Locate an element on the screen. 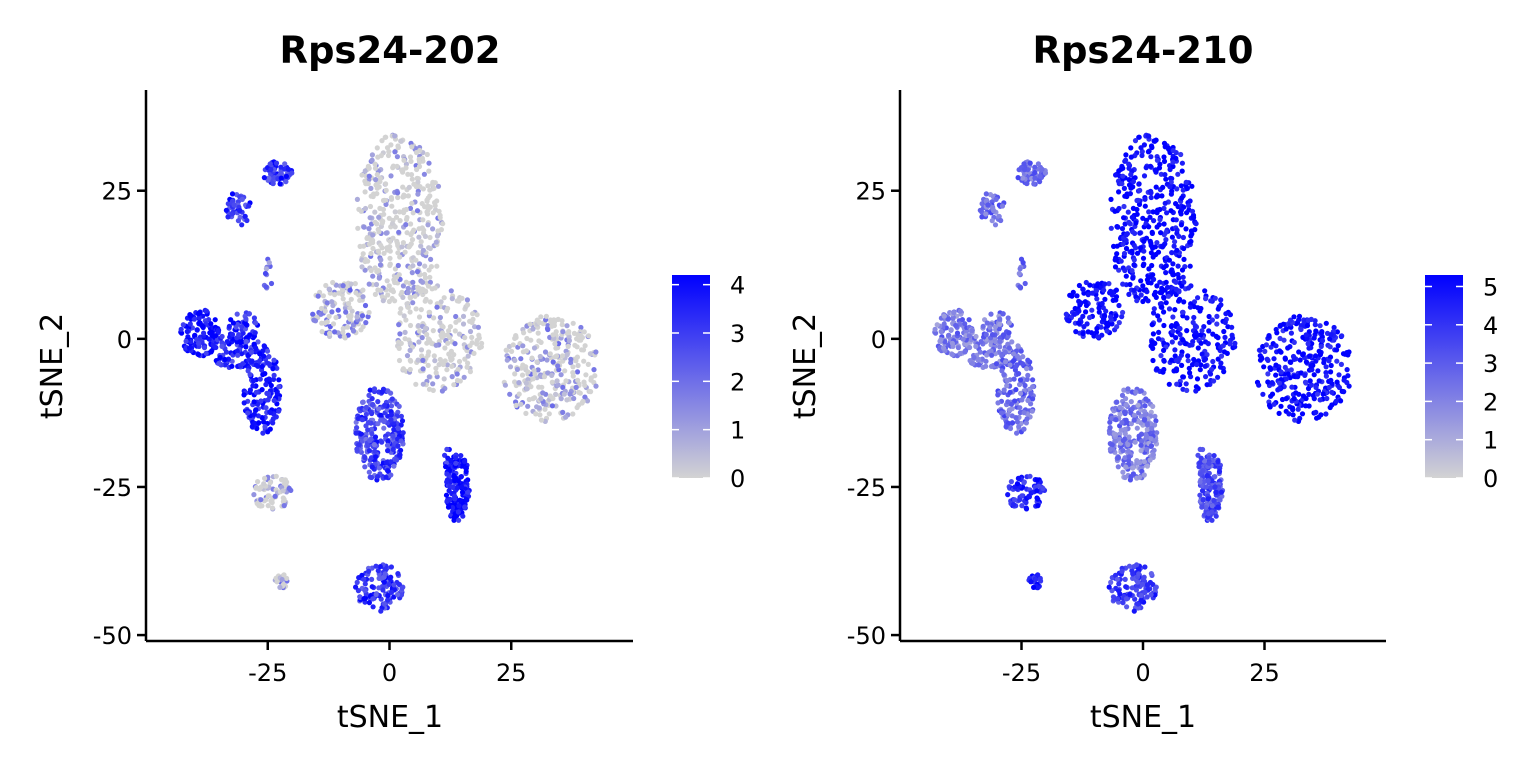 The image size is (1536, 768). x-tick-label: 25 is located at coordinates (1264, 673).